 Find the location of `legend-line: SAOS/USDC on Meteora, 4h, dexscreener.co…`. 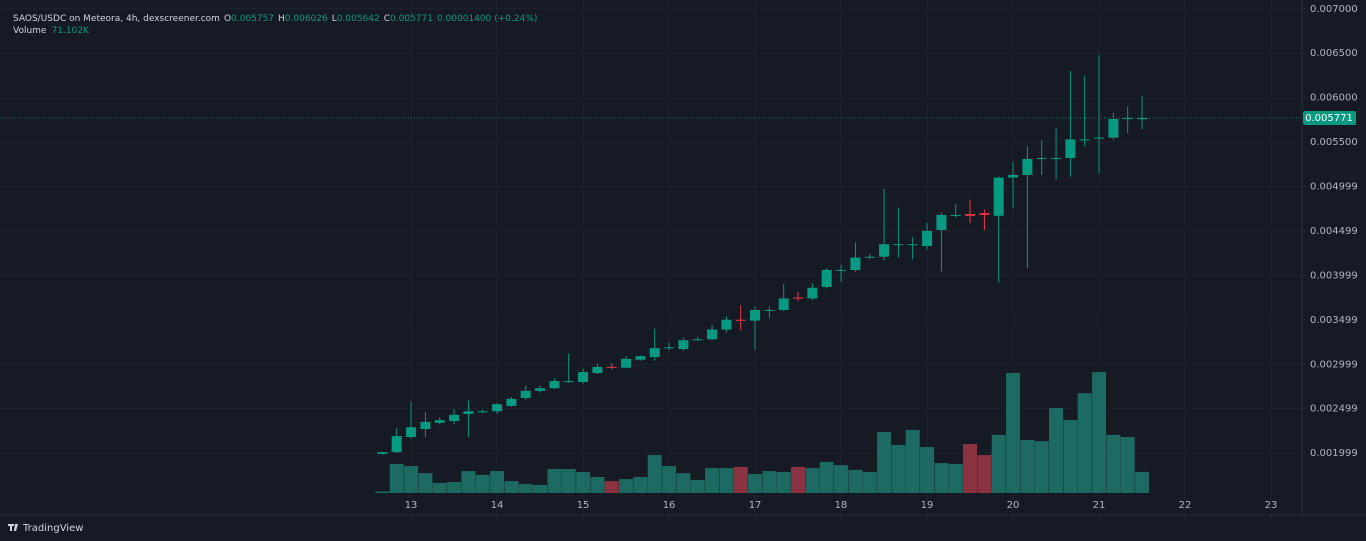

legend-line: SAOS/USDC on Meteora, 4h, dexscreener.co… is located at coordinates (275, 19).